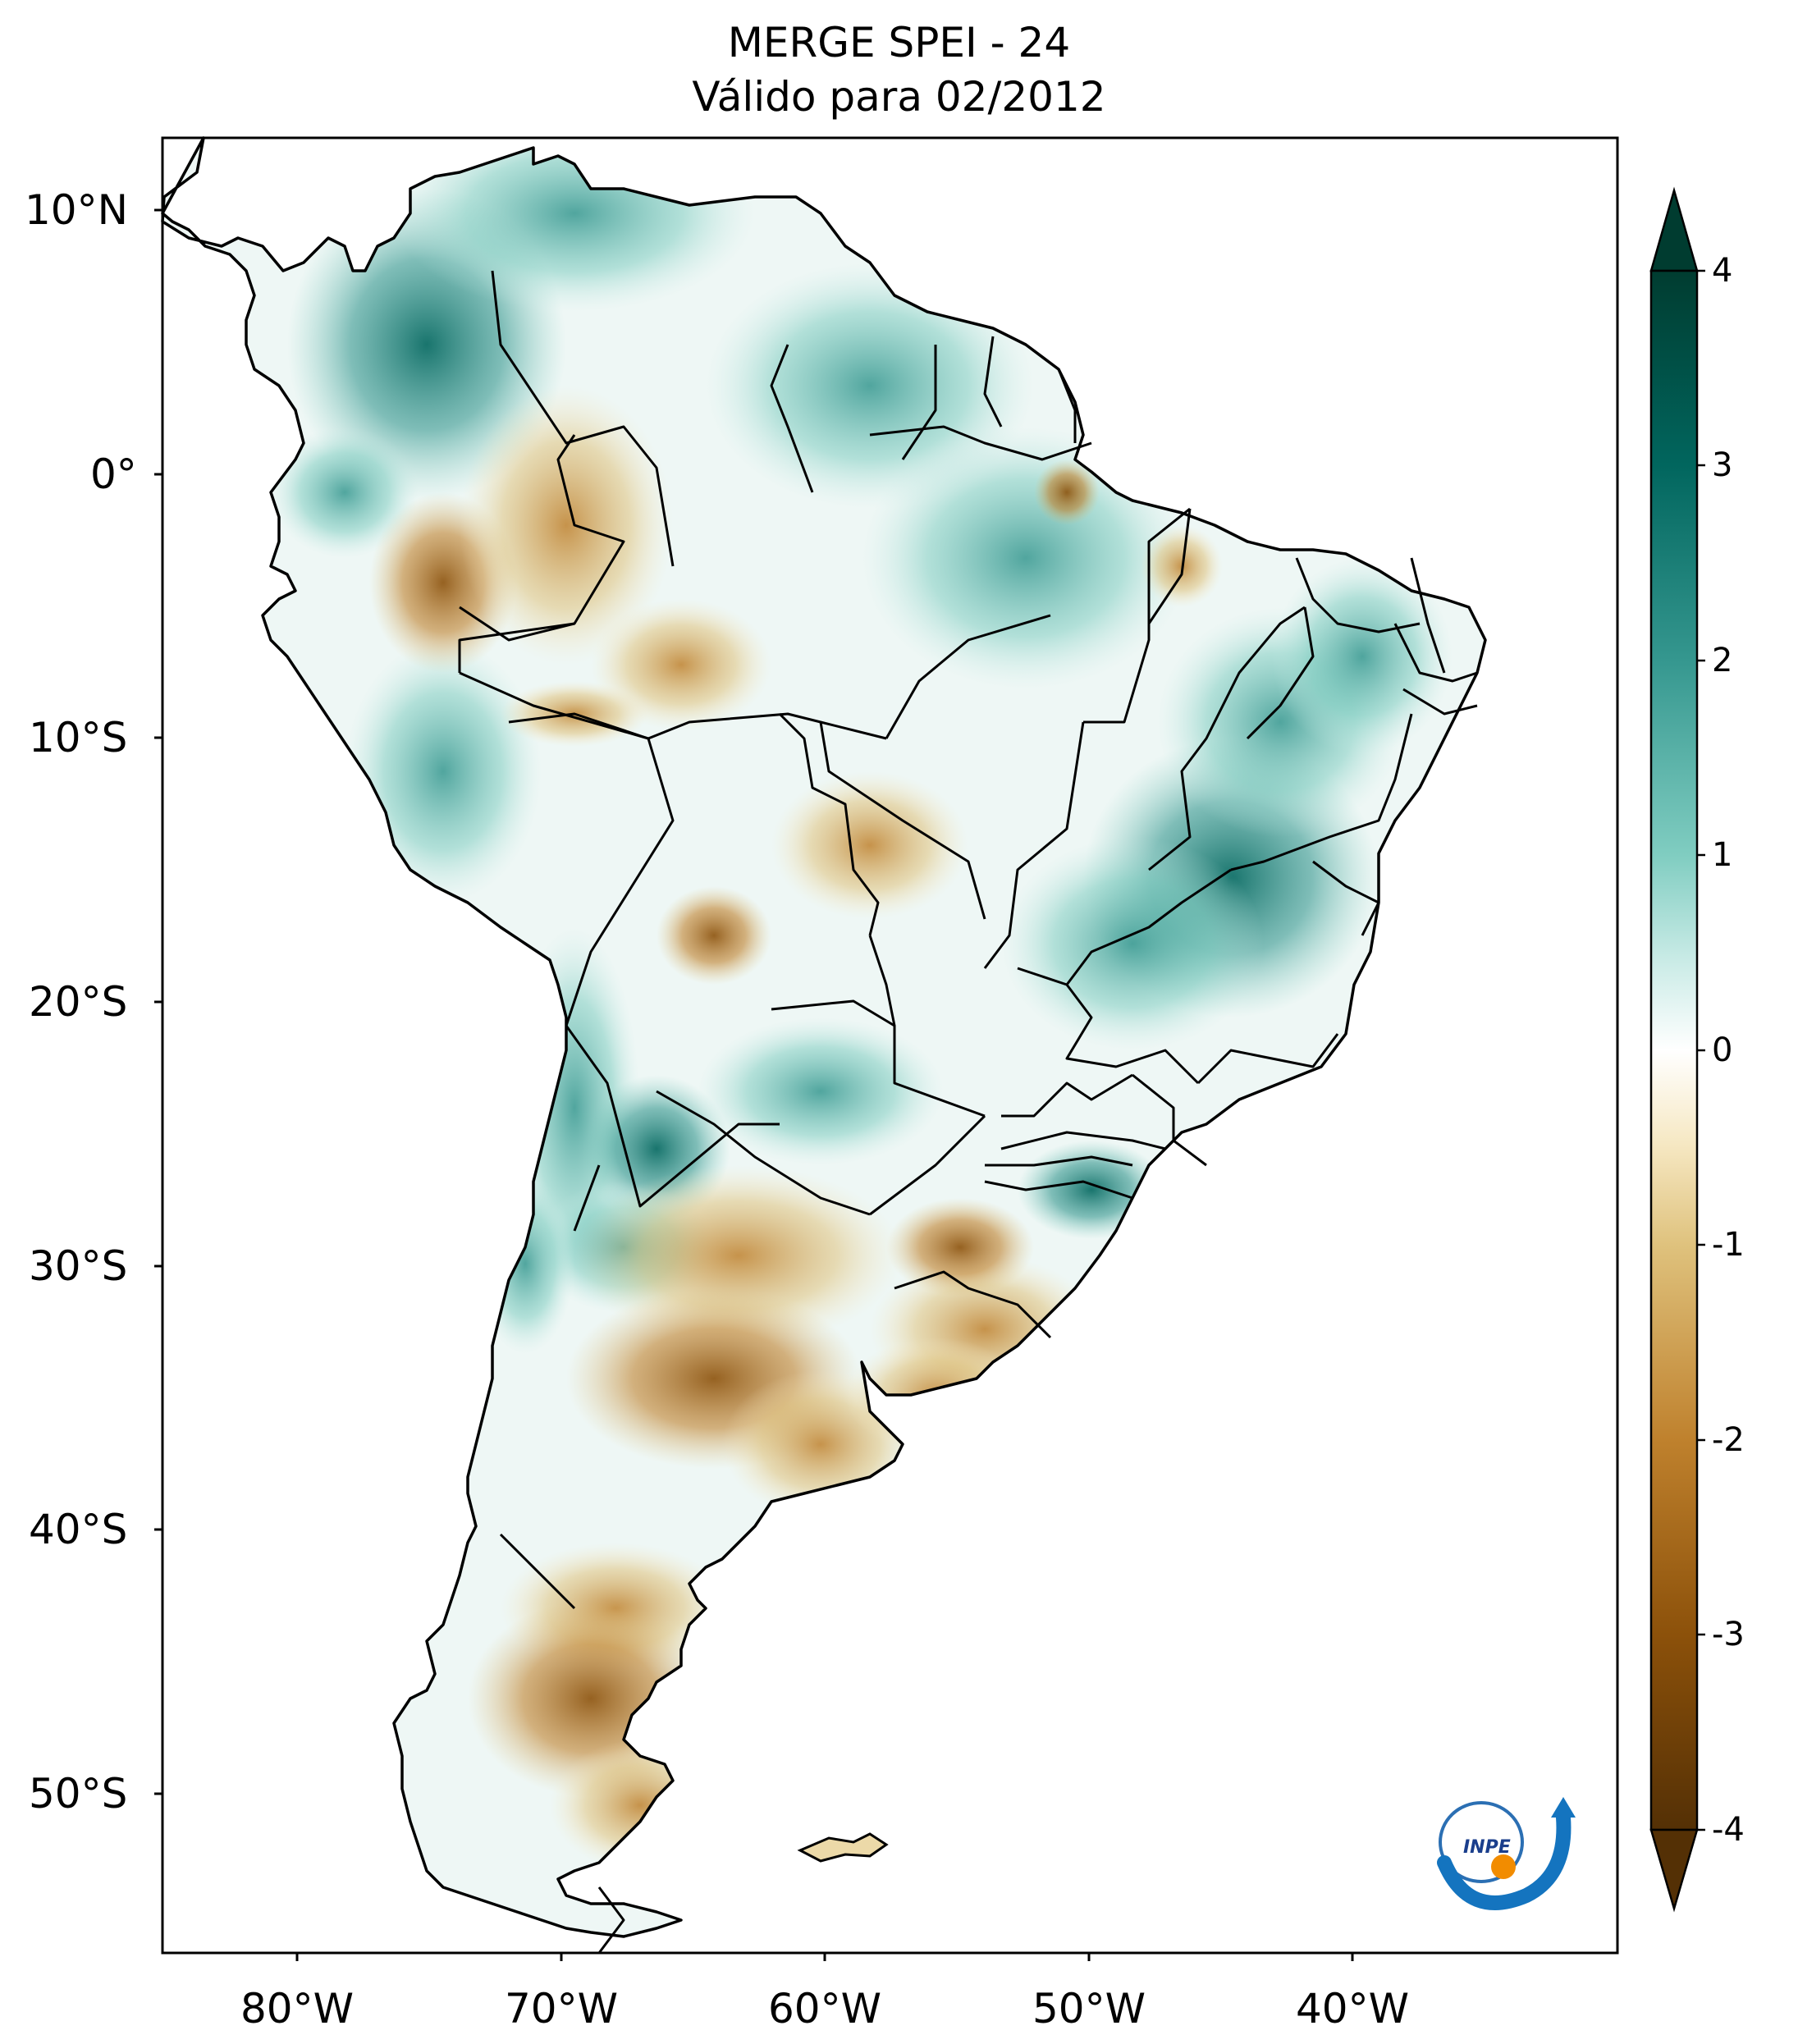 The image size is (1798, 2044). Describe the element at coordinates (1674, 1050) in the screenshot. I see `colorbar-body` at that location.